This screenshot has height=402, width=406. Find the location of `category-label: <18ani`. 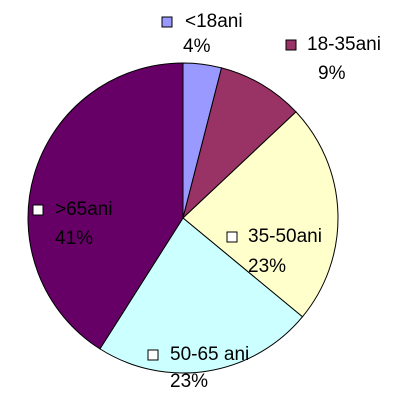

category-label: <18ani is located at coordinates (214, 21).